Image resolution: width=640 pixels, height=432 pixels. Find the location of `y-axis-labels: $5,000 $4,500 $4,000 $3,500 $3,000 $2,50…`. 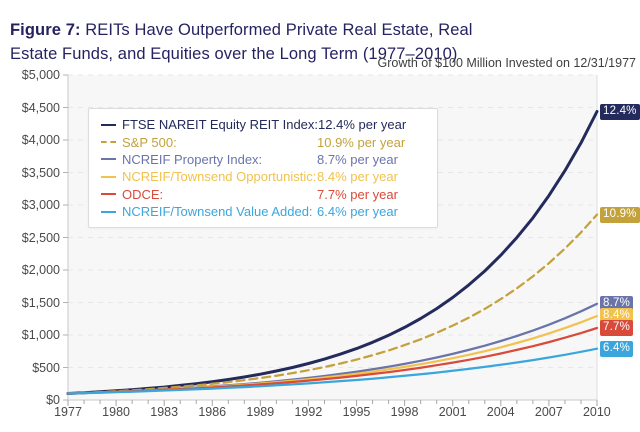

y-axis-labels: $5,000 $4,500 $4,000 $3,500 $3,000 $2,50… is located at coordinates (30, 237).